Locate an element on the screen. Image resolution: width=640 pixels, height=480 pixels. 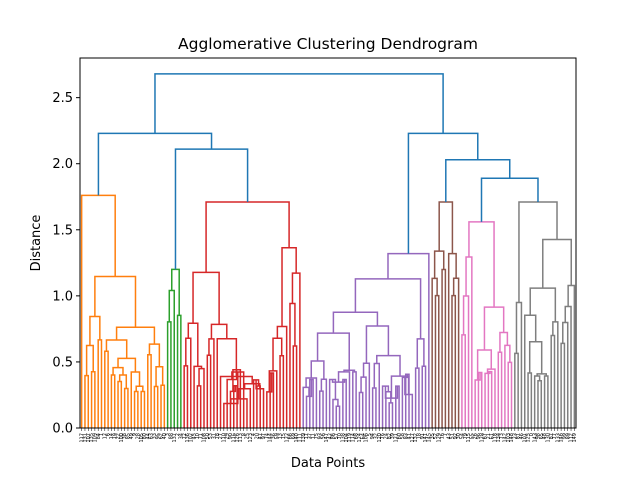
leaf-label: 33 is located at coordinates (155, 436).